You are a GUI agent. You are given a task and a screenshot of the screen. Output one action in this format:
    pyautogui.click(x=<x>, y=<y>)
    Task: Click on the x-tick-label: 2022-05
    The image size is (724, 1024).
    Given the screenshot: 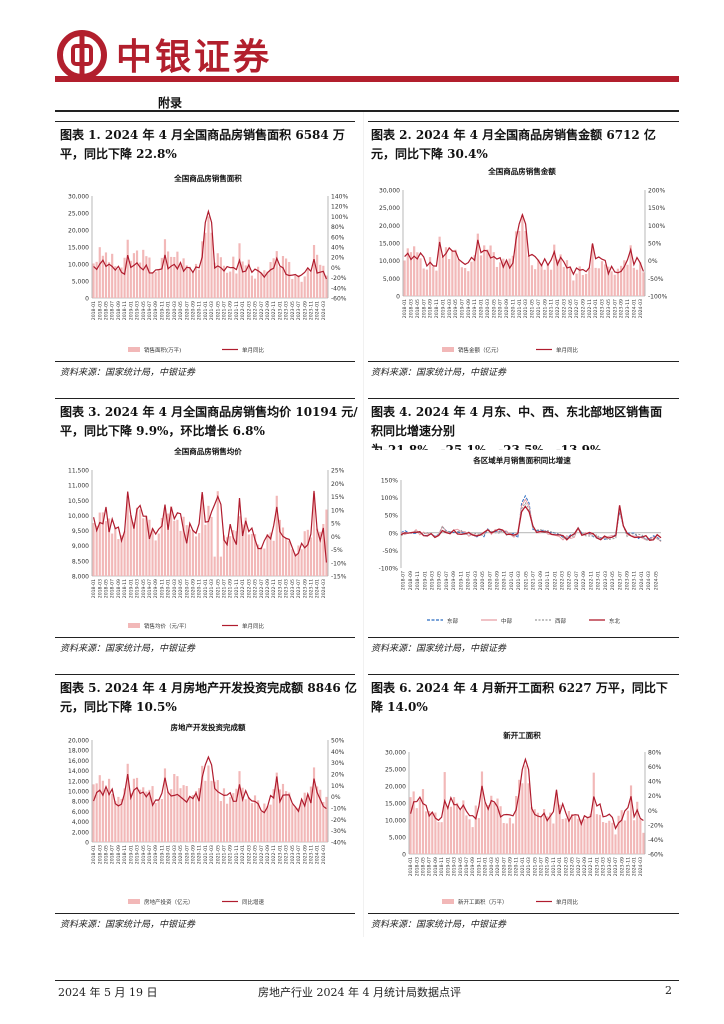 What is the action you would take?
    pyautogui.click(x=571, y=308)
    